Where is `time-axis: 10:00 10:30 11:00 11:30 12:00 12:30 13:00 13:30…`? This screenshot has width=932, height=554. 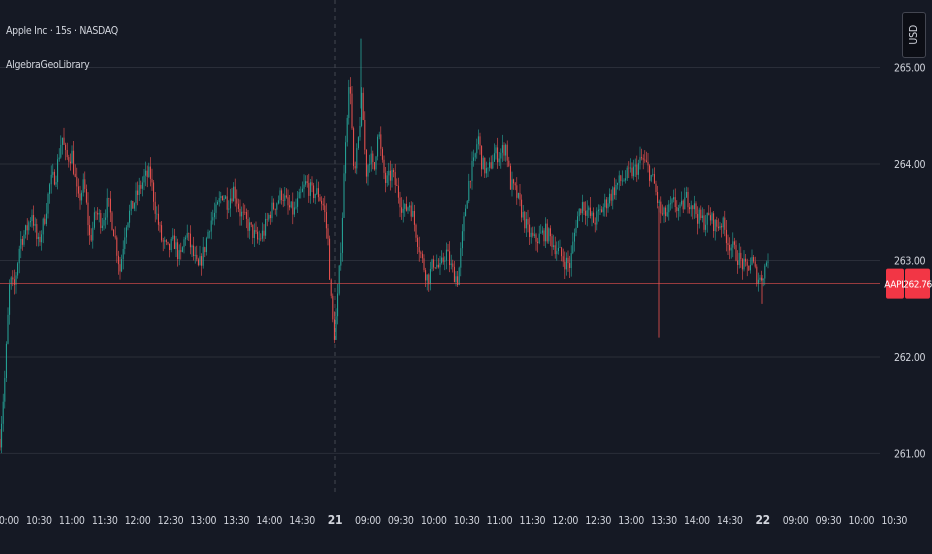 time-axis: 10:00 10:30 11:00 11:30 12:00 12:30 13:00 13:30… is located at coordinates (454, 520).